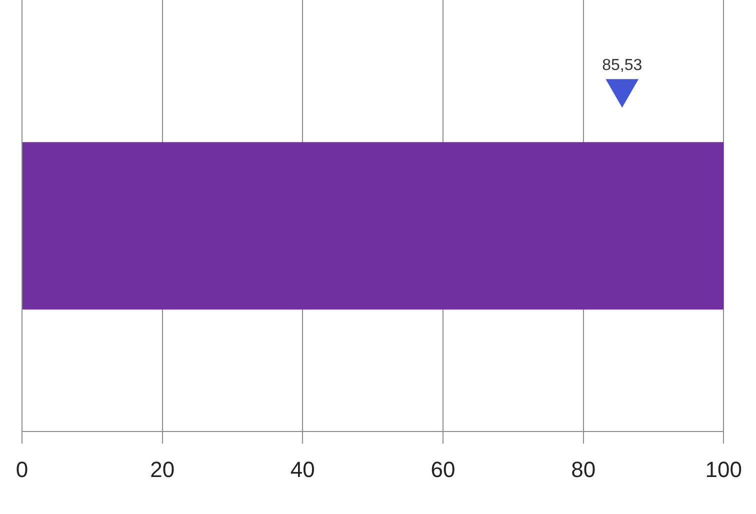 This screenshot has width=756, height=514. What do you see at coordinates (22, 469) in the screenshot?
I see `x-tick-label: 0` at bounding box center [22, 469].